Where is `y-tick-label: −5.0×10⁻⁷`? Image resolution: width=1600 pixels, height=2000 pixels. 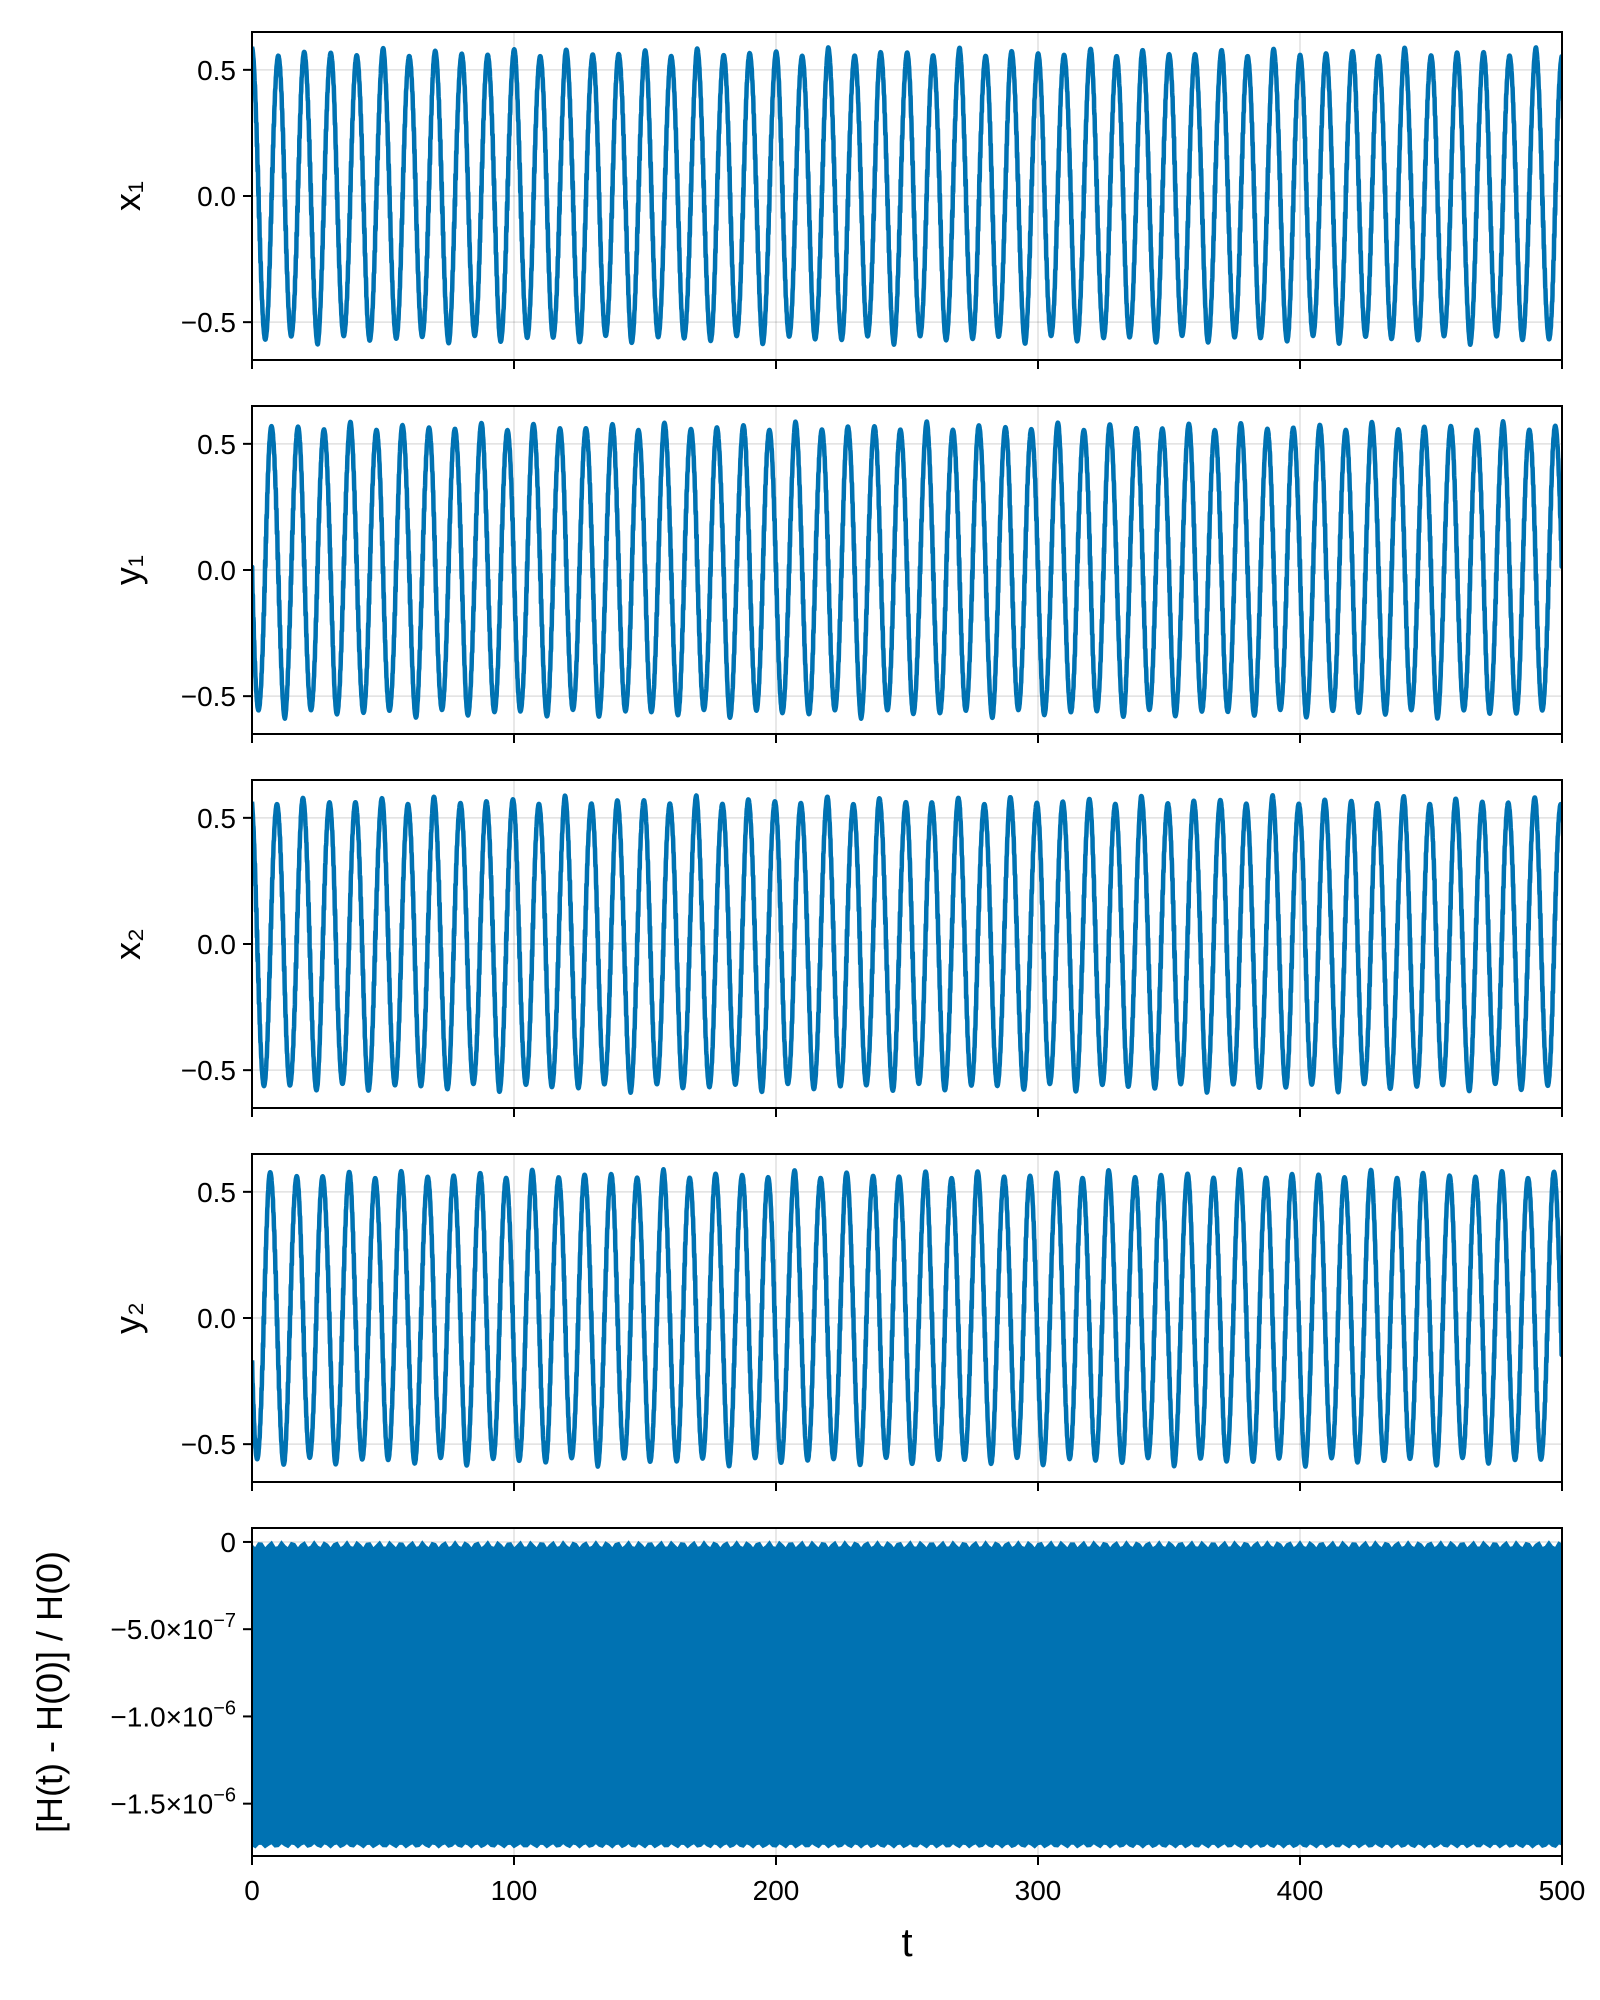
y-tick-label: −5.0×10⁻⁷ is located at coordinates (173, 1627).